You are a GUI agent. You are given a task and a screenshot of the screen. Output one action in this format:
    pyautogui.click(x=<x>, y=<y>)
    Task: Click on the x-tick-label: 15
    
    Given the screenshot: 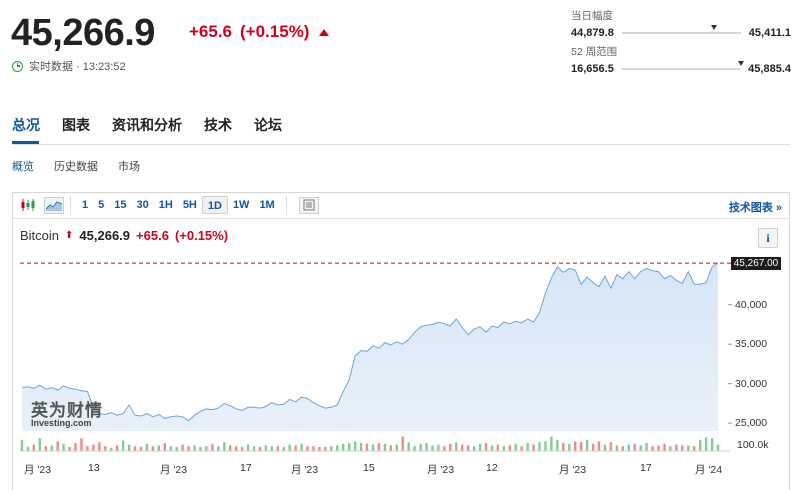 What is the action you would take?
    pyautogui.click(x=369, y=468)
    